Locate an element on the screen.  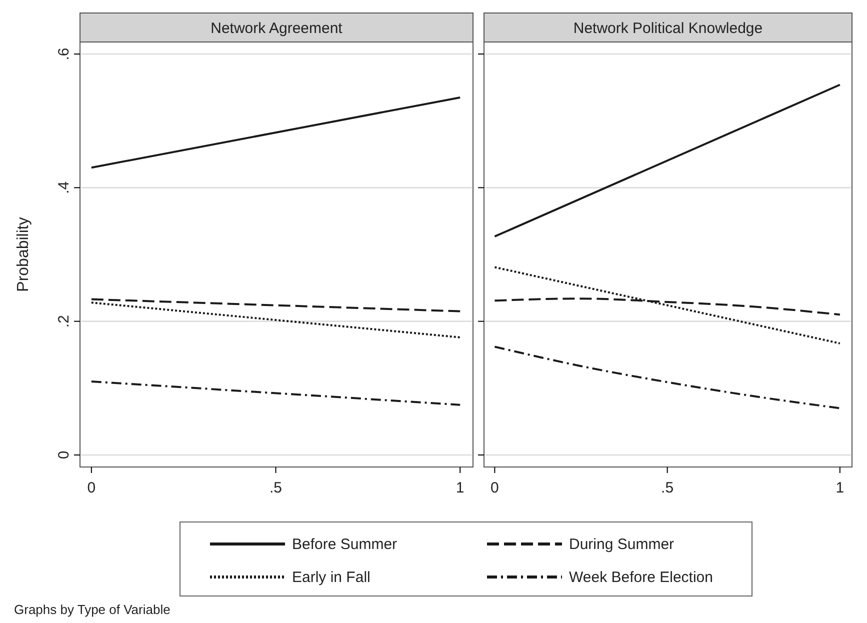
y-axis-title: Probability is located at coordinates (23, 254).